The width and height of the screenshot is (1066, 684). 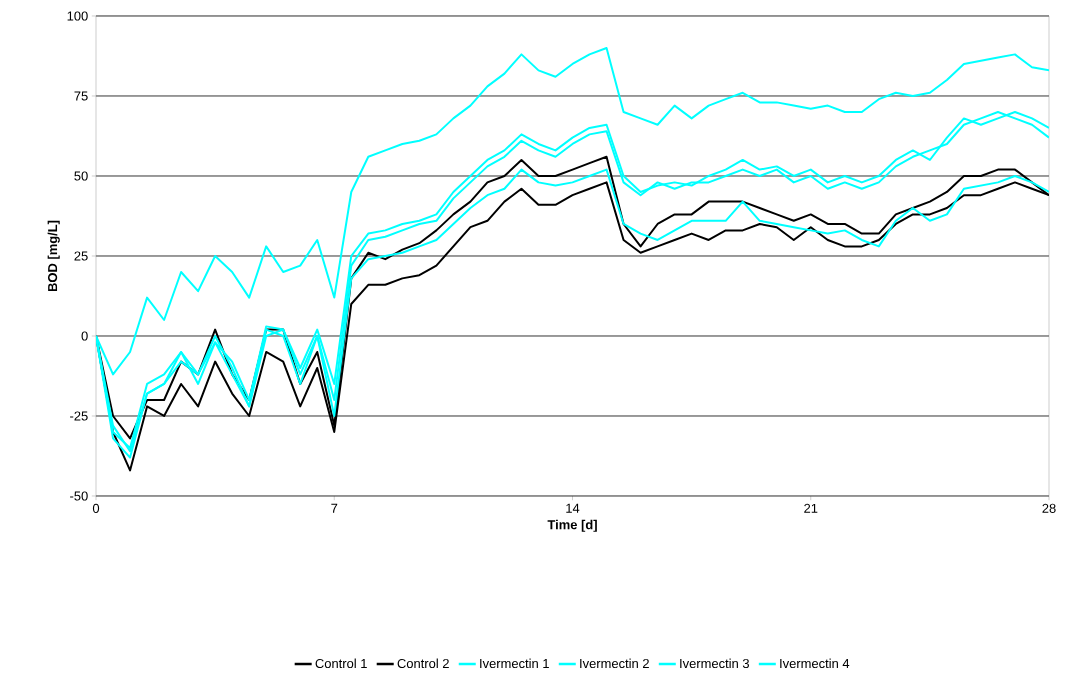 What do you see at coordinates (573, 508) in the screenshot?
I see `x-tick-label: 14` at bounding box center [573, 508].